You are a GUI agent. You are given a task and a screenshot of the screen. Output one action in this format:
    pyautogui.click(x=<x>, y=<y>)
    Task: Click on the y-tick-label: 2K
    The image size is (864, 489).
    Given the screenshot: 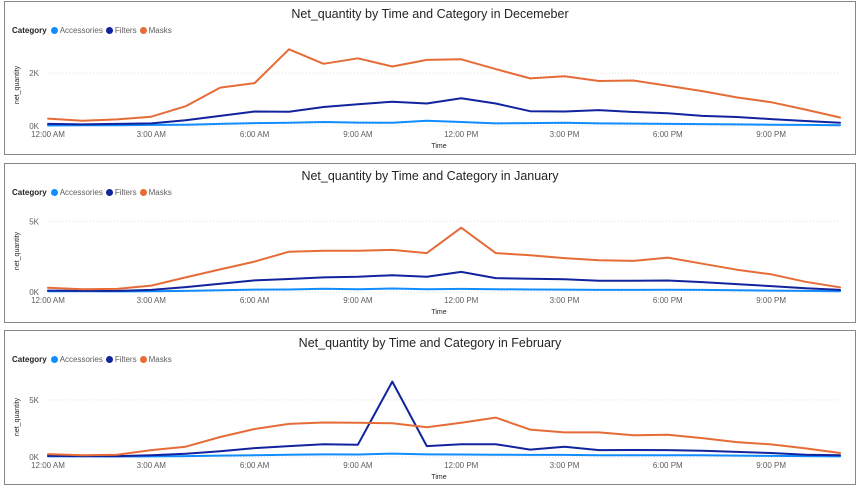 What is the action you would take?
    pyautogui.click(x=34, y=73)
    